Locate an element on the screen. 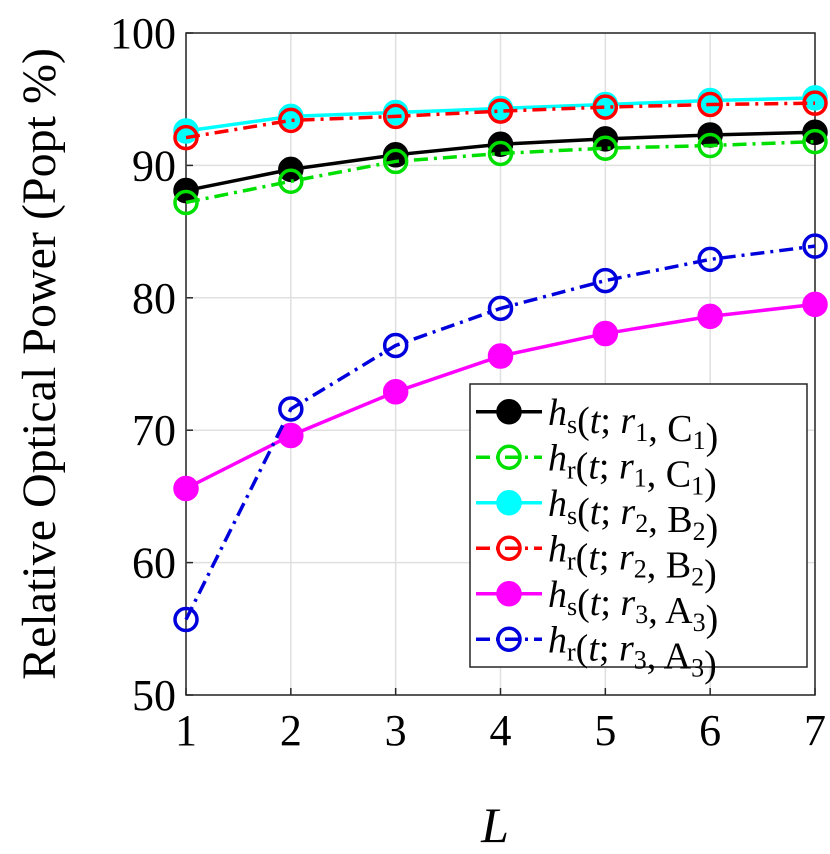  y-tick-label: 80 is located at coordinates (154, 298).